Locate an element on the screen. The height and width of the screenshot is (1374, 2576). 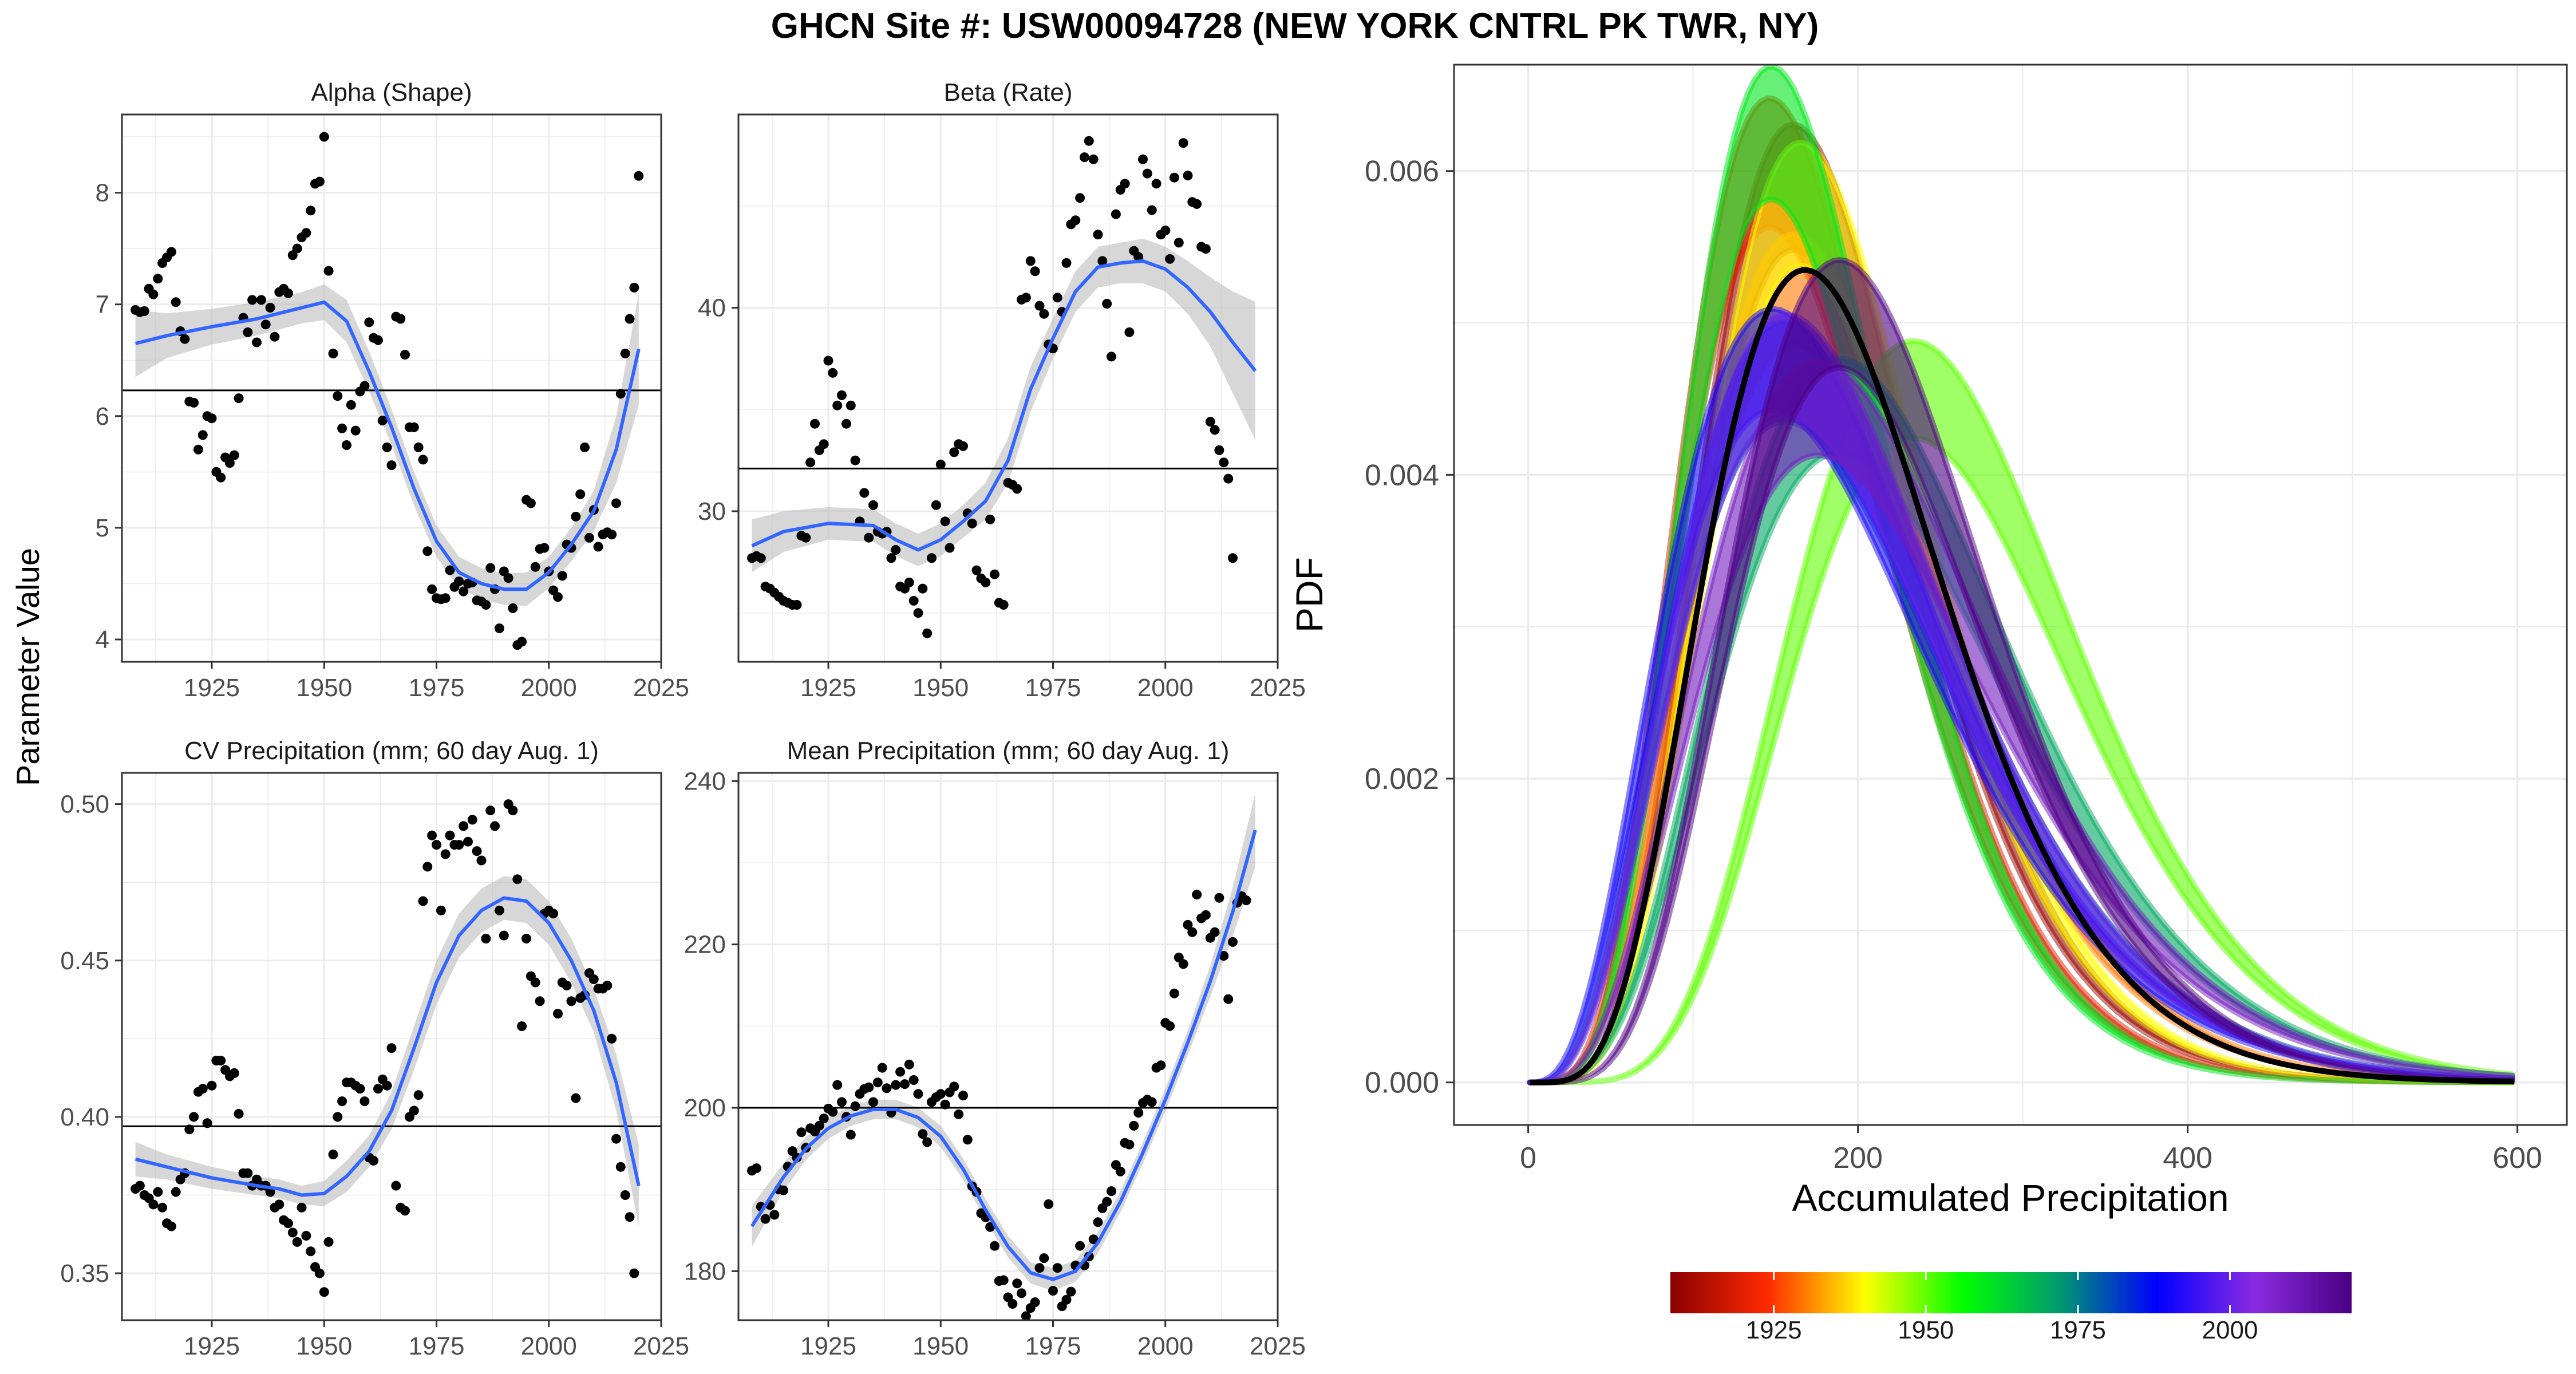
y-tick-label: 30 is located at coordinates (712, 512).